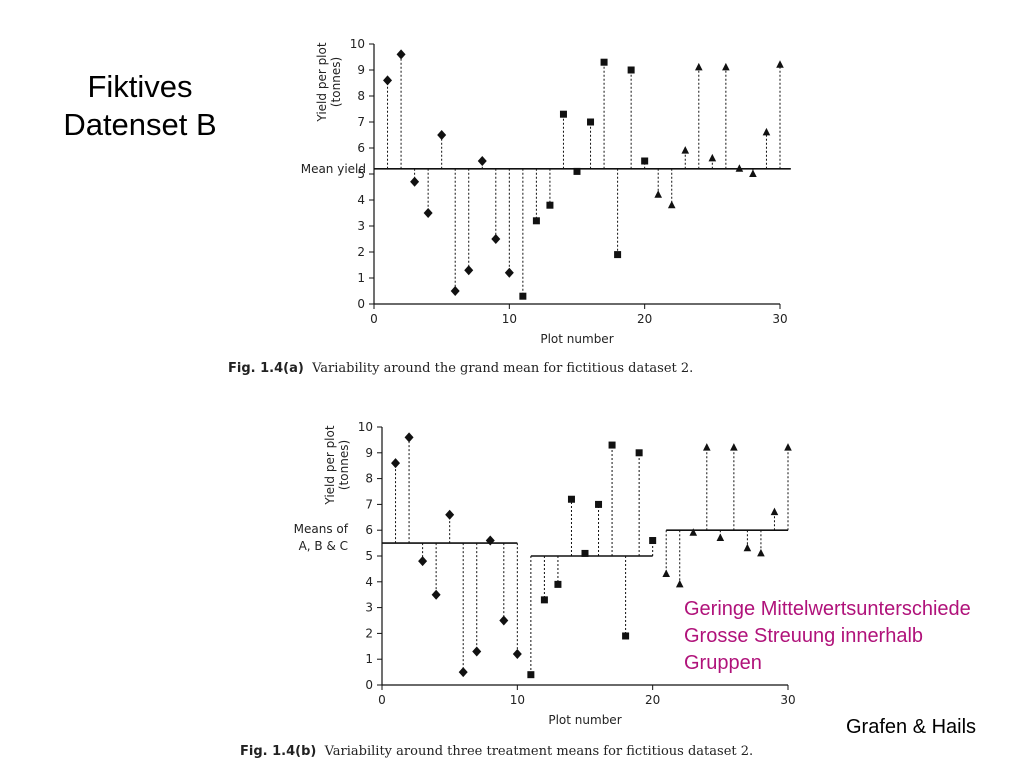 Image resolution: width=1024 pixels, height=768 pixels. I want to click on chart1-y-axis-title-line: (tonnes), so click(336, 82).